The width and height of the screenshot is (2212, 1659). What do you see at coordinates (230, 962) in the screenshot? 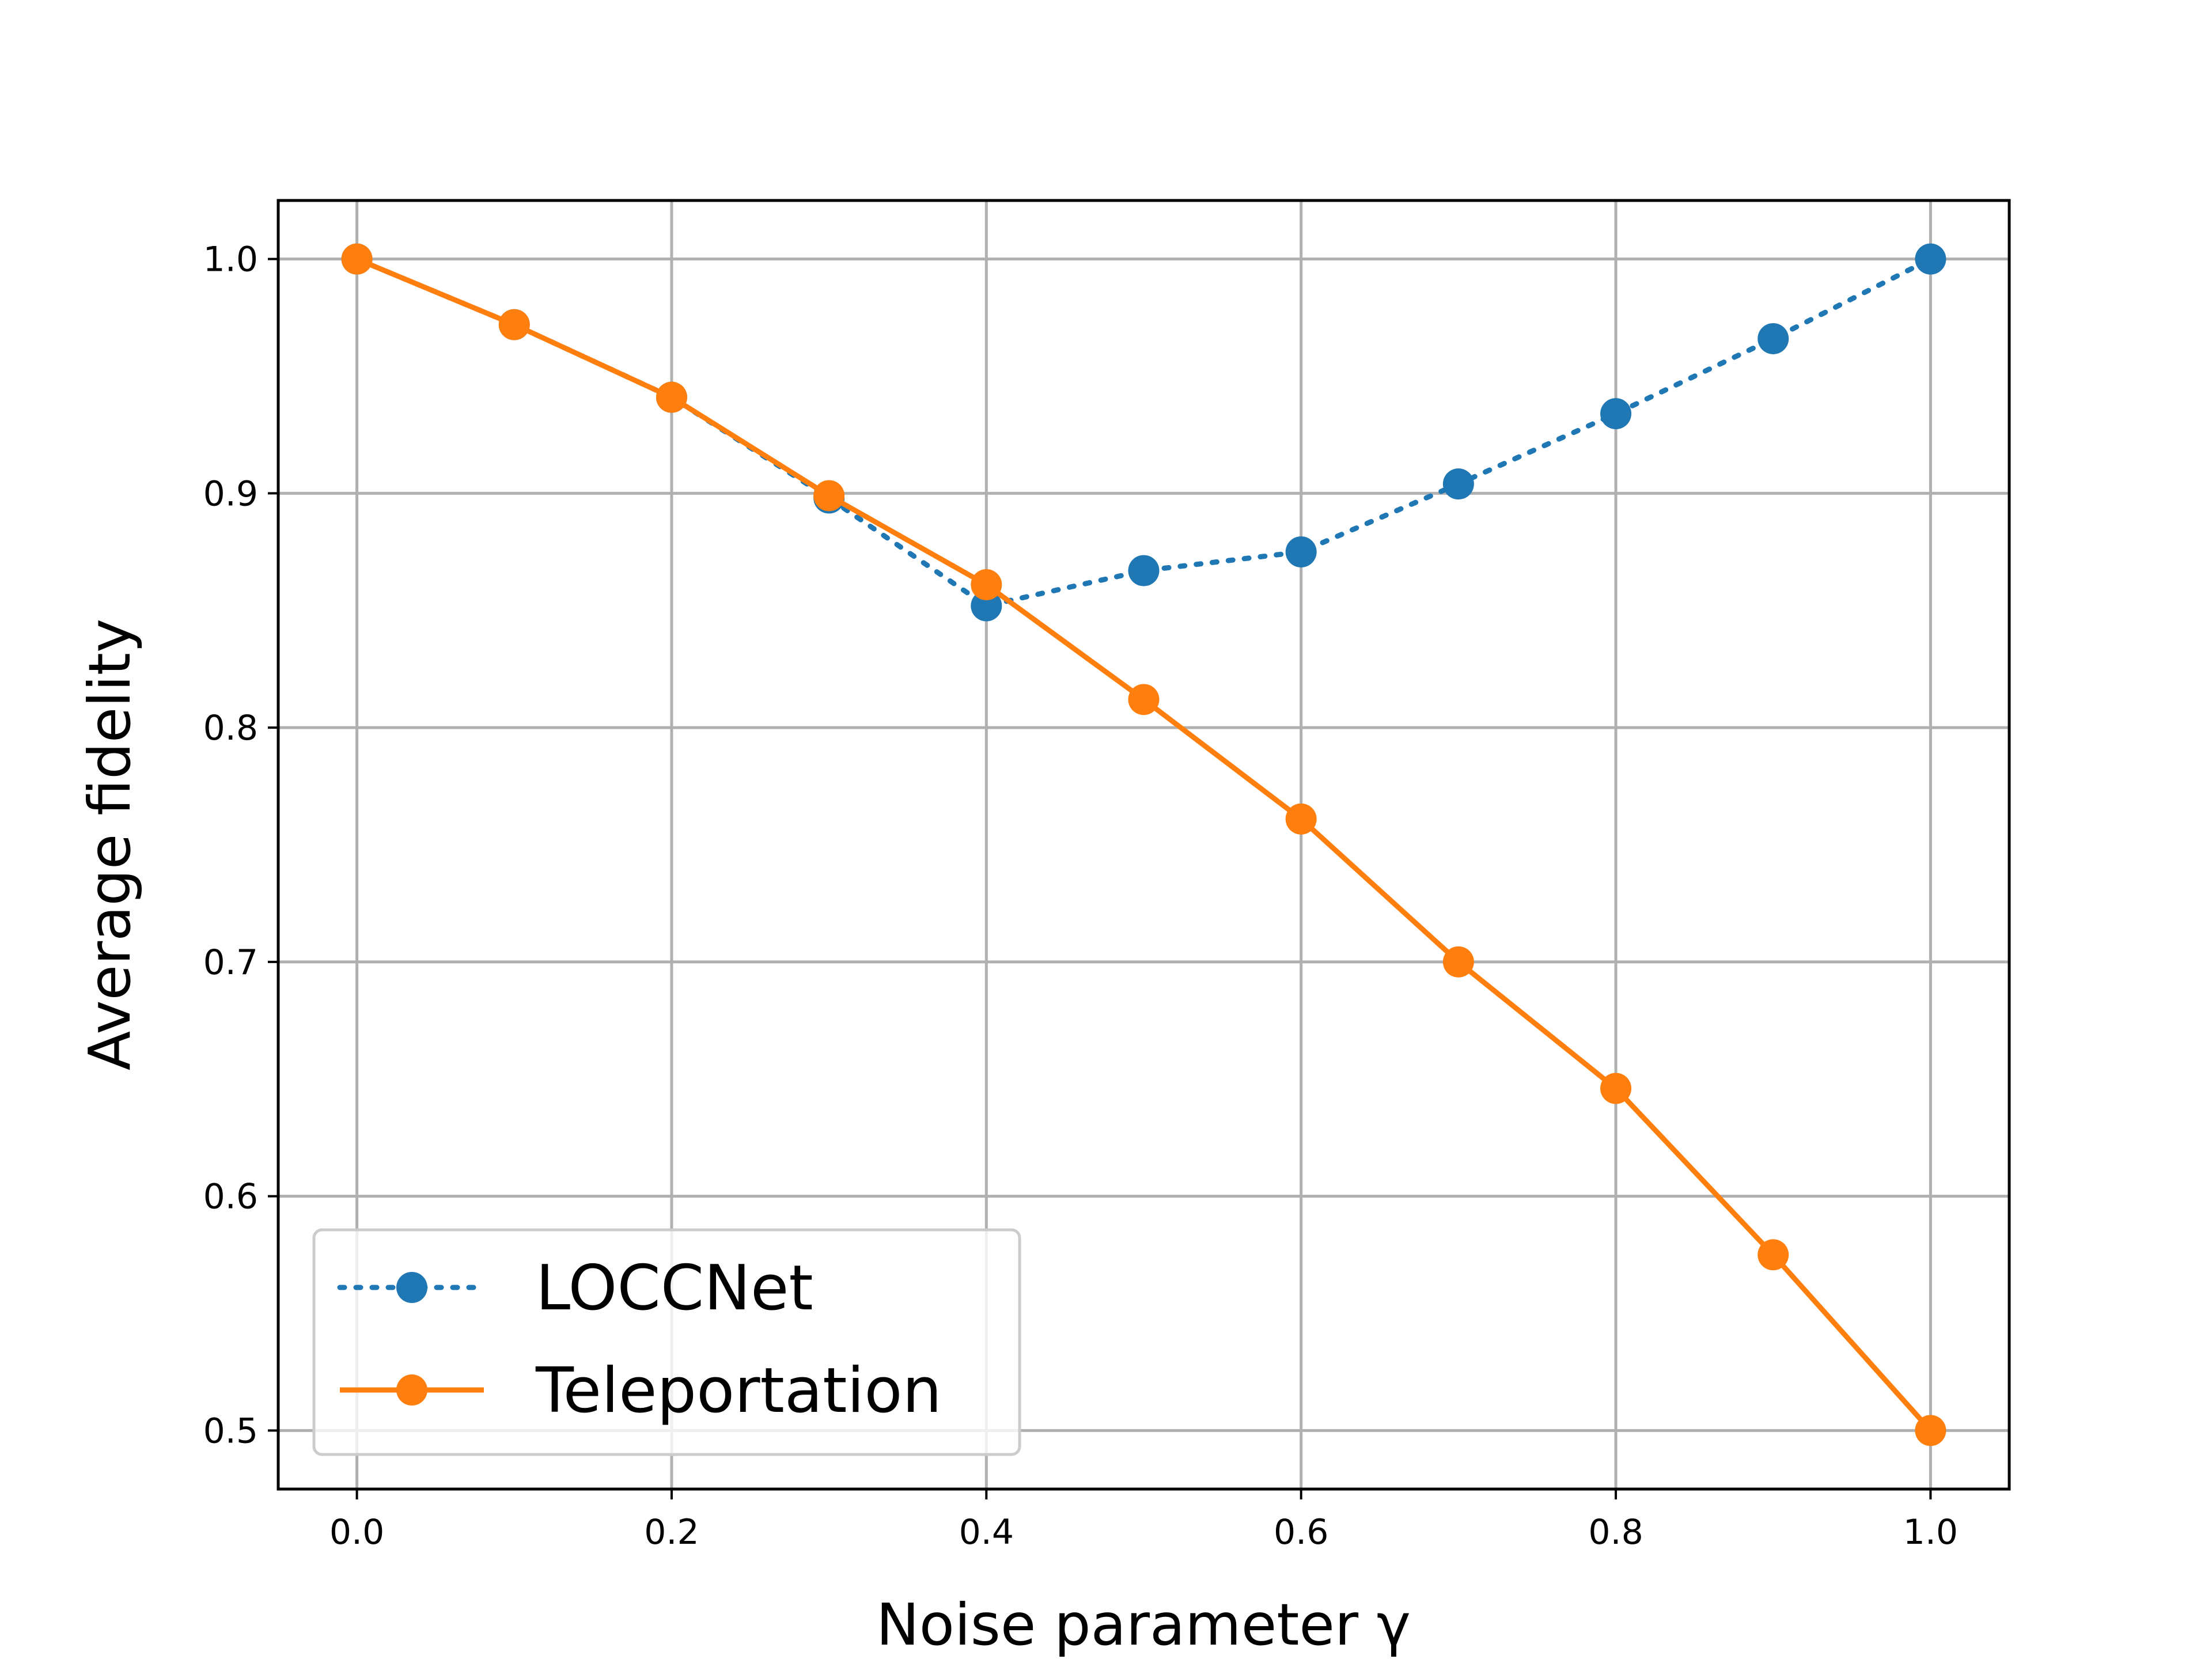
I see `y-tick-label: 0.7` at bounding box center [230, 962].